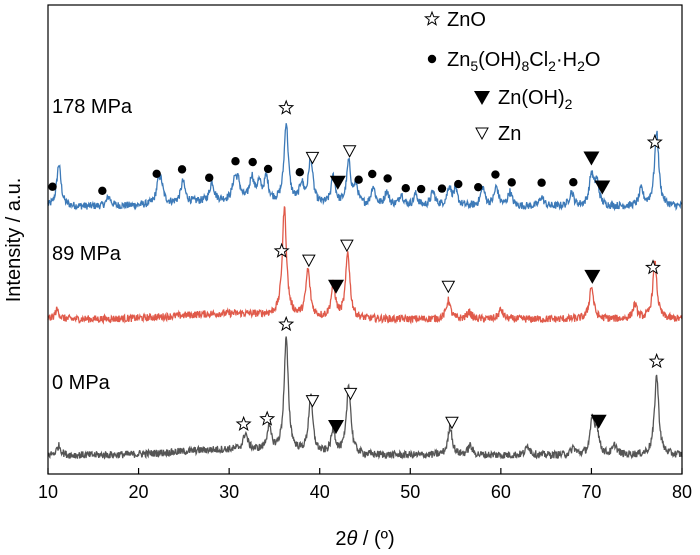 Image resolution: width=700 pixels, height=555 pixels. I want to click on legend-sub-8: 8, so click(525, 66).